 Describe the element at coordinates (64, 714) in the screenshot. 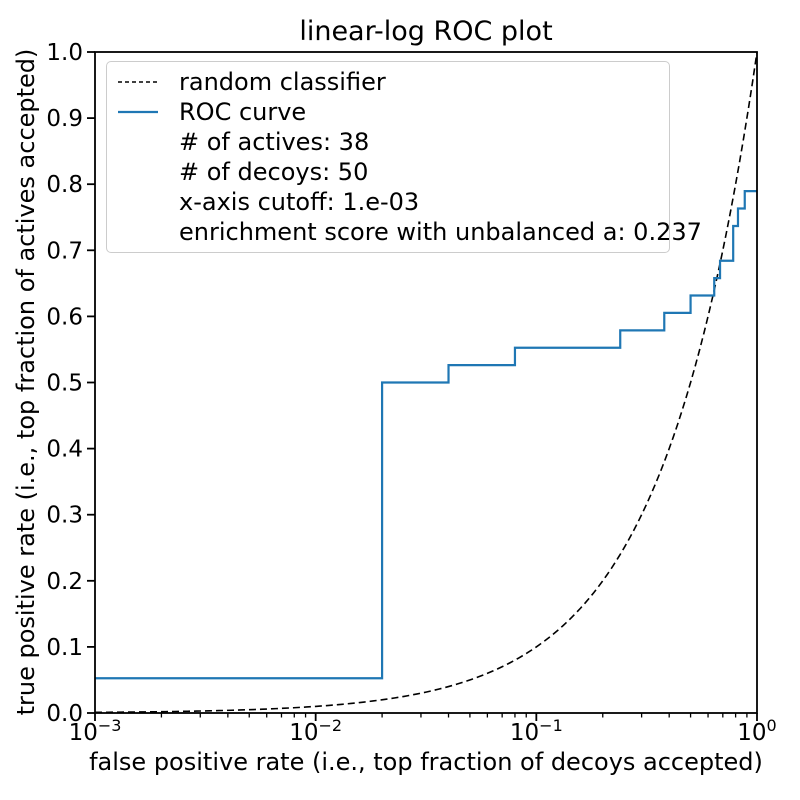

I see `y-tick-label: 0.0` at that location.